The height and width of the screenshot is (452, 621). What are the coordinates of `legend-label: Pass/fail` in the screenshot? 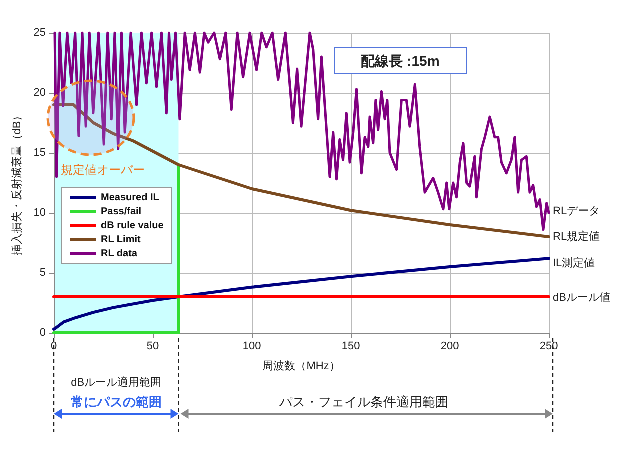 It's located at (121, 212).